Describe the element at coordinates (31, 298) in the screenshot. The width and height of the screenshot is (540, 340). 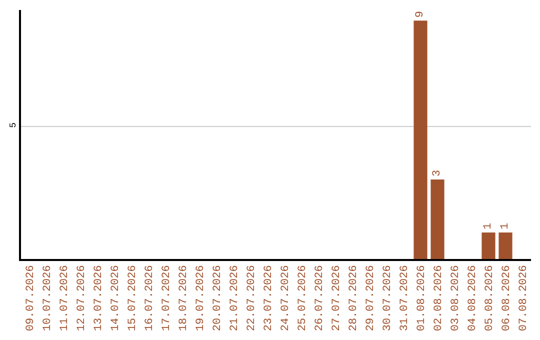
I see `x-tick-label: 09.07.2026` at that location.